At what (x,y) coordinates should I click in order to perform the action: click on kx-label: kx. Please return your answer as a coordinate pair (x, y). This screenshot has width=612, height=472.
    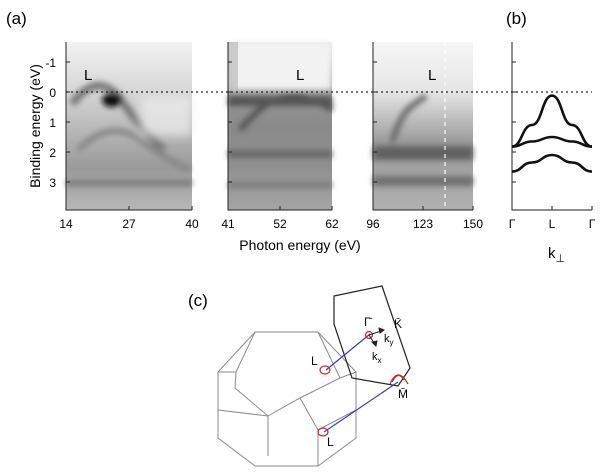
    Looking at the image, I should click on (377, 358).